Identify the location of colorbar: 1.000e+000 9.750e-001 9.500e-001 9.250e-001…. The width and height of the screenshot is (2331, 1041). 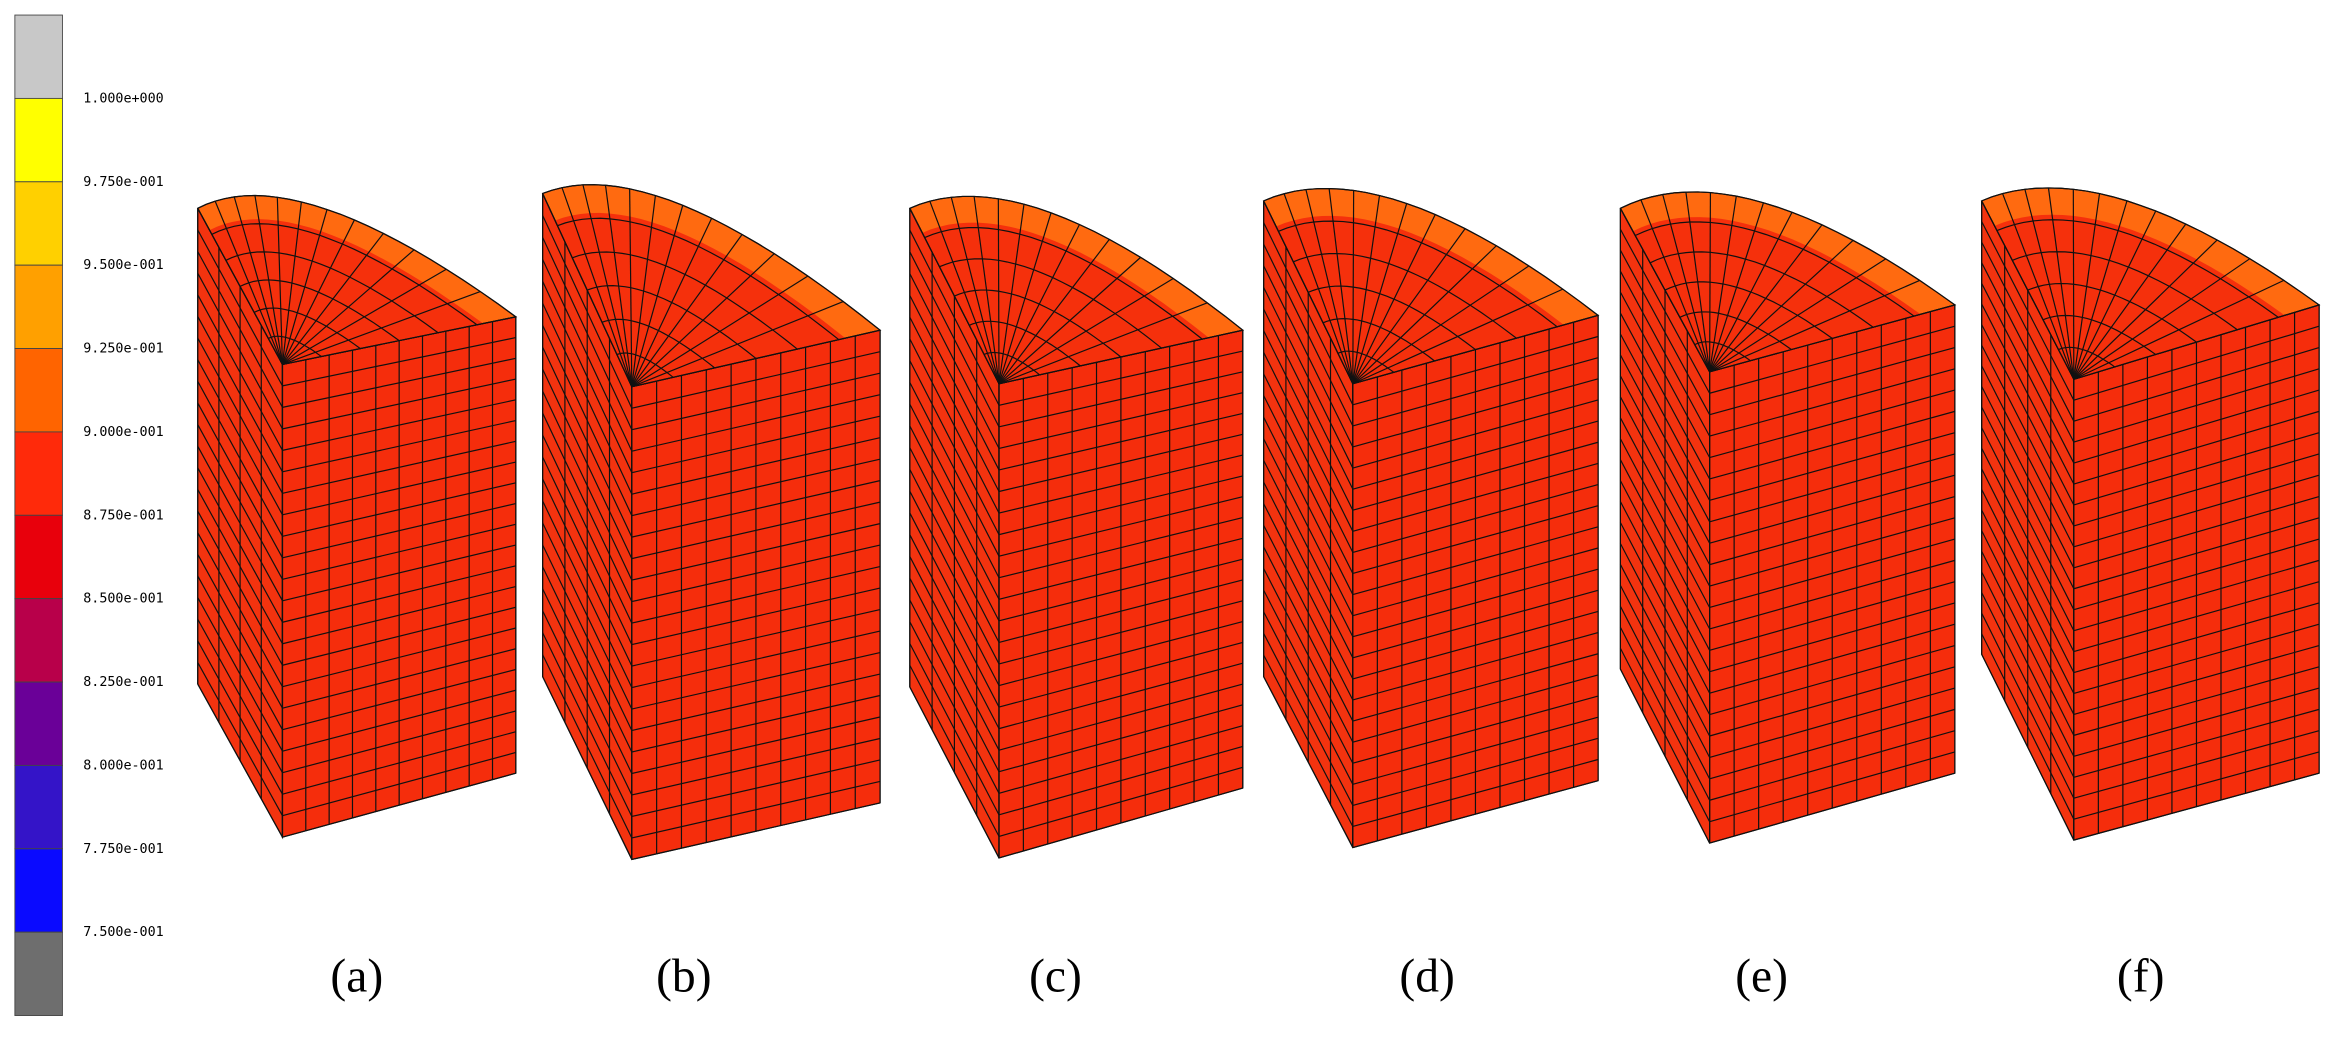
(89, 515).